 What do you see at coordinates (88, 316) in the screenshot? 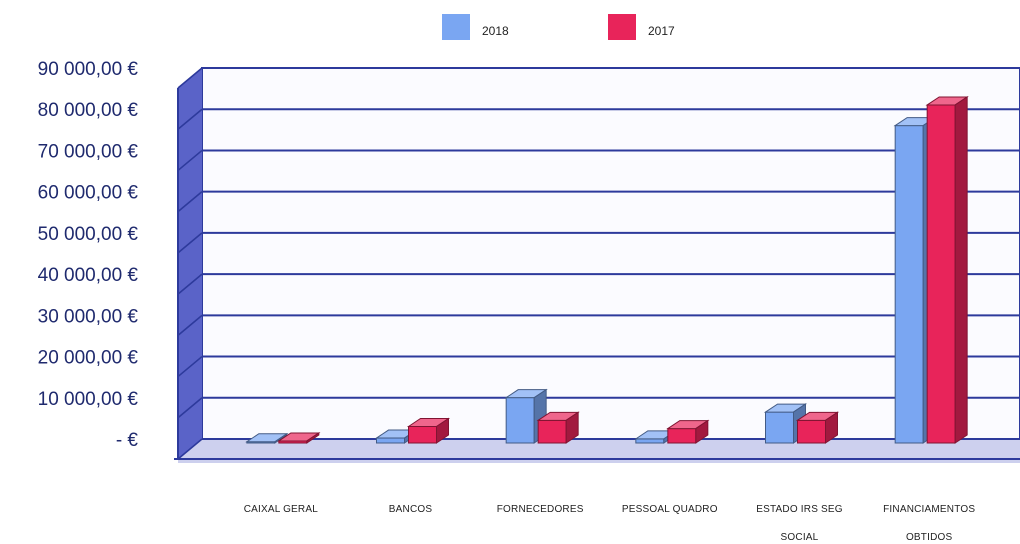
I see `y-tick-label: 30 000,00 €` at bounding box center [88, 316].